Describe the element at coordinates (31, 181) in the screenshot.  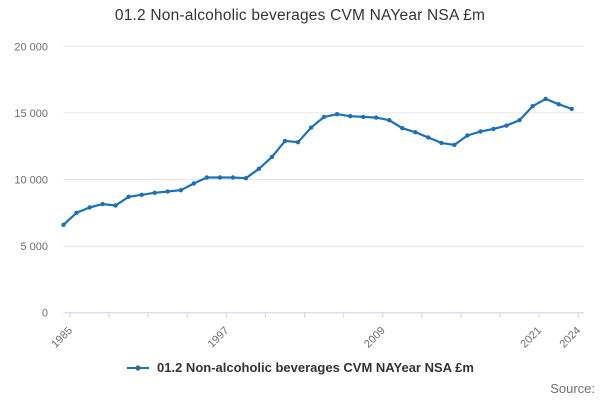
I see `y-axis-label: 10 000` at that location.